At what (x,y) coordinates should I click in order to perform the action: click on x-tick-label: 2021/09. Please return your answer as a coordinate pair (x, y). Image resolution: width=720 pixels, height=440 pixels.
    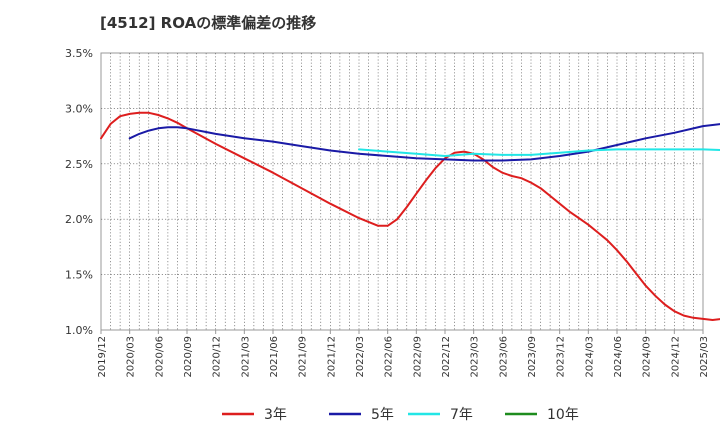
    Looking at the image, I should click on (303, 357).